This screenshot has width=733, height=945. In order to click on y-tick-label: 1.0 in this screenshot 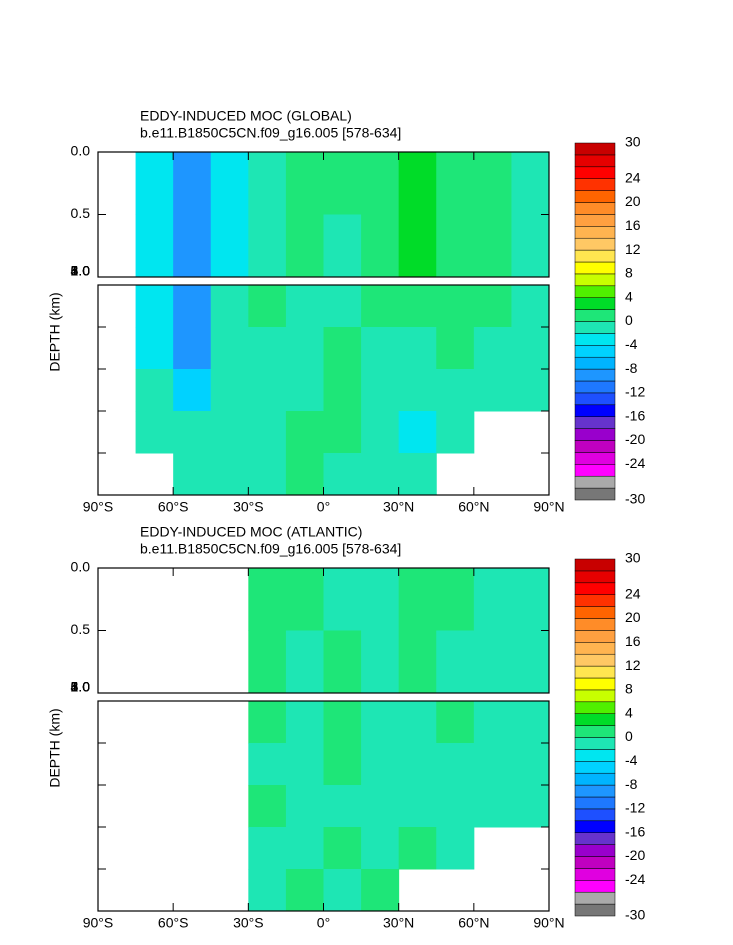, I will do `click(81, 271)`.